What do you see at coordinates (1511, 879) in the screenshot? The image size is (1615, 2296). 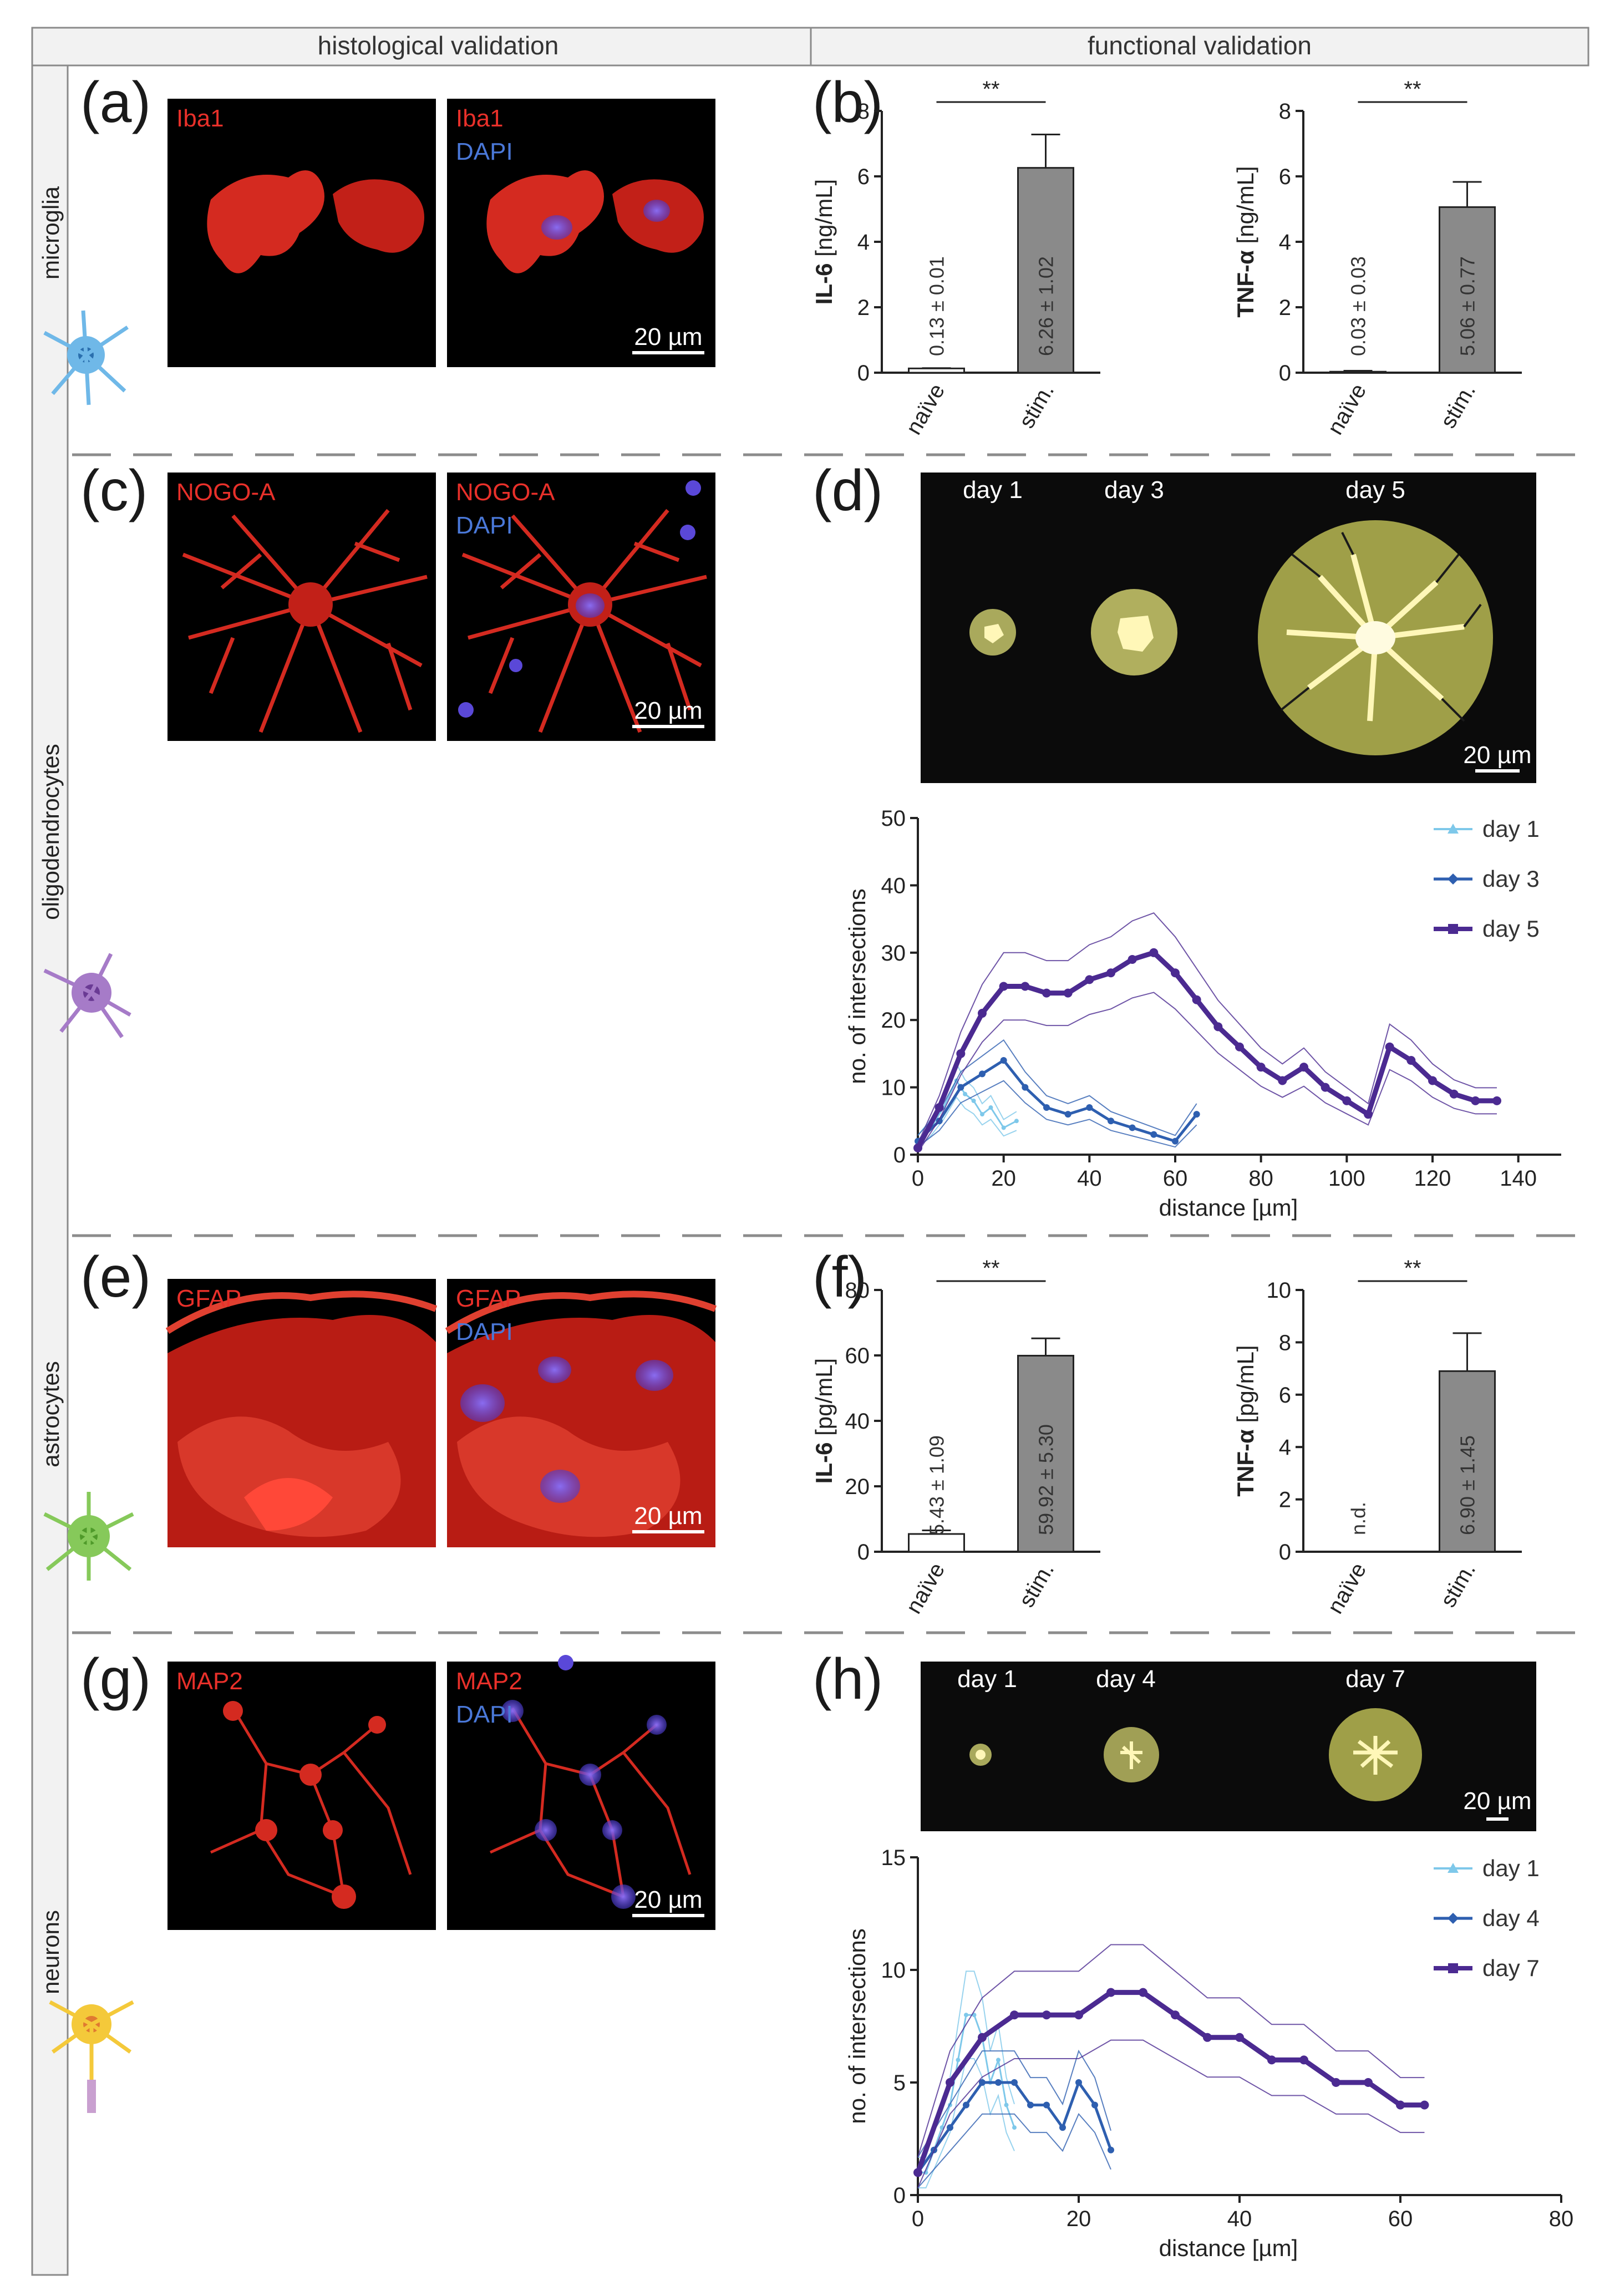 I see `legend-label: day 3` at bounding box center [1511, 879].